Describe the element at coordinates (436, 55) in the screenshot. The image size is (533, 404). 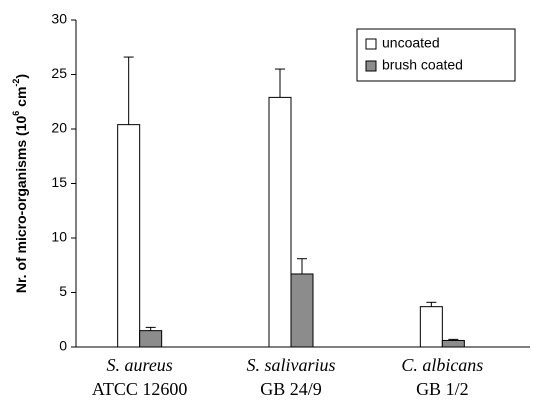
I see `legend-box` at that location.